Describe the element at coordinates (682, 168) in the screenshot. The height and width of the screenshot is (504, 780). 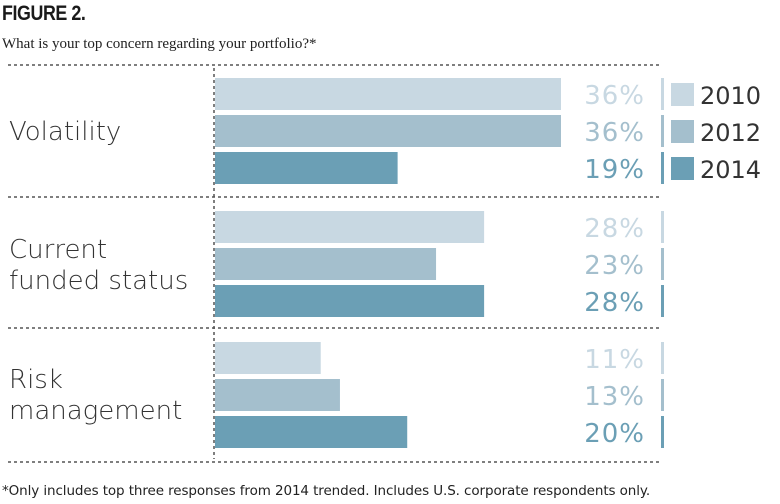
I see `legend-swatch-2014` at that location.